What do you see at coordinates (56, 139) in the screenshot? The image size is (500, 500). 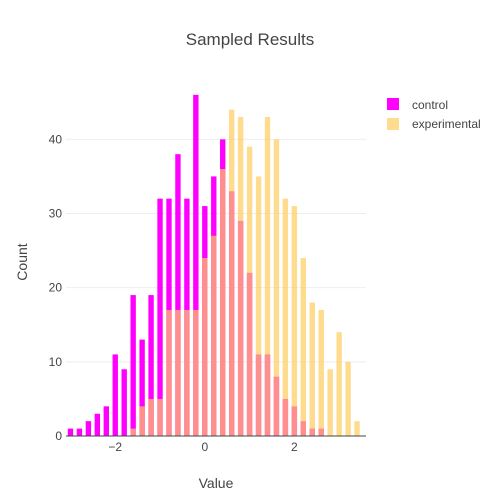 I see `y-tick-label: 40` at bounding box center [56, 139].